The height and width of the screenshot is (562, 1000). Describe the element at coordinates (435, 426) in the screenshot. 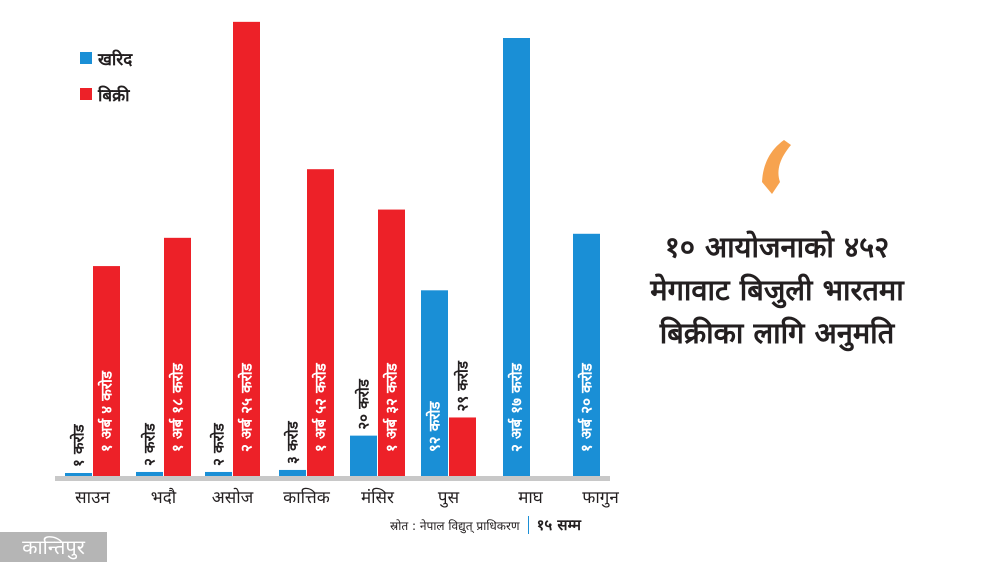

I see `value-label-purchase-5: ९२ करोड` at that location.